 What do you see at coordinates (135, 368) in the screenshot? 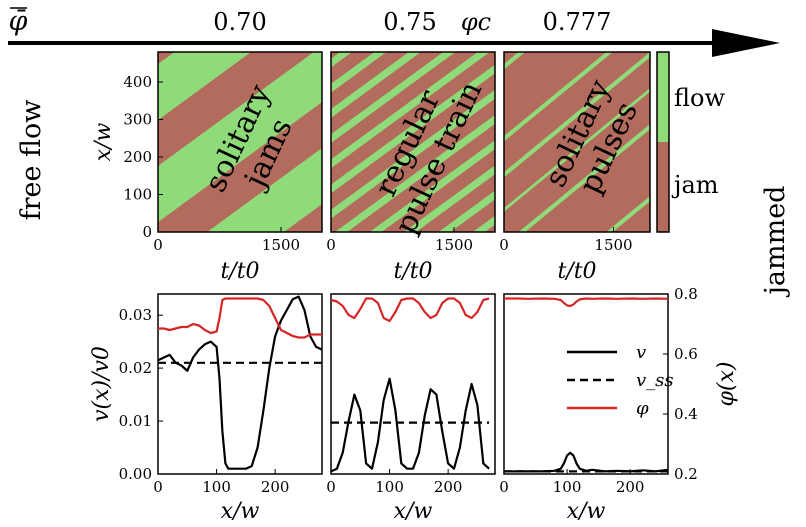
I see `y-tick-label: 0.02` at bounding box center [135, 368].